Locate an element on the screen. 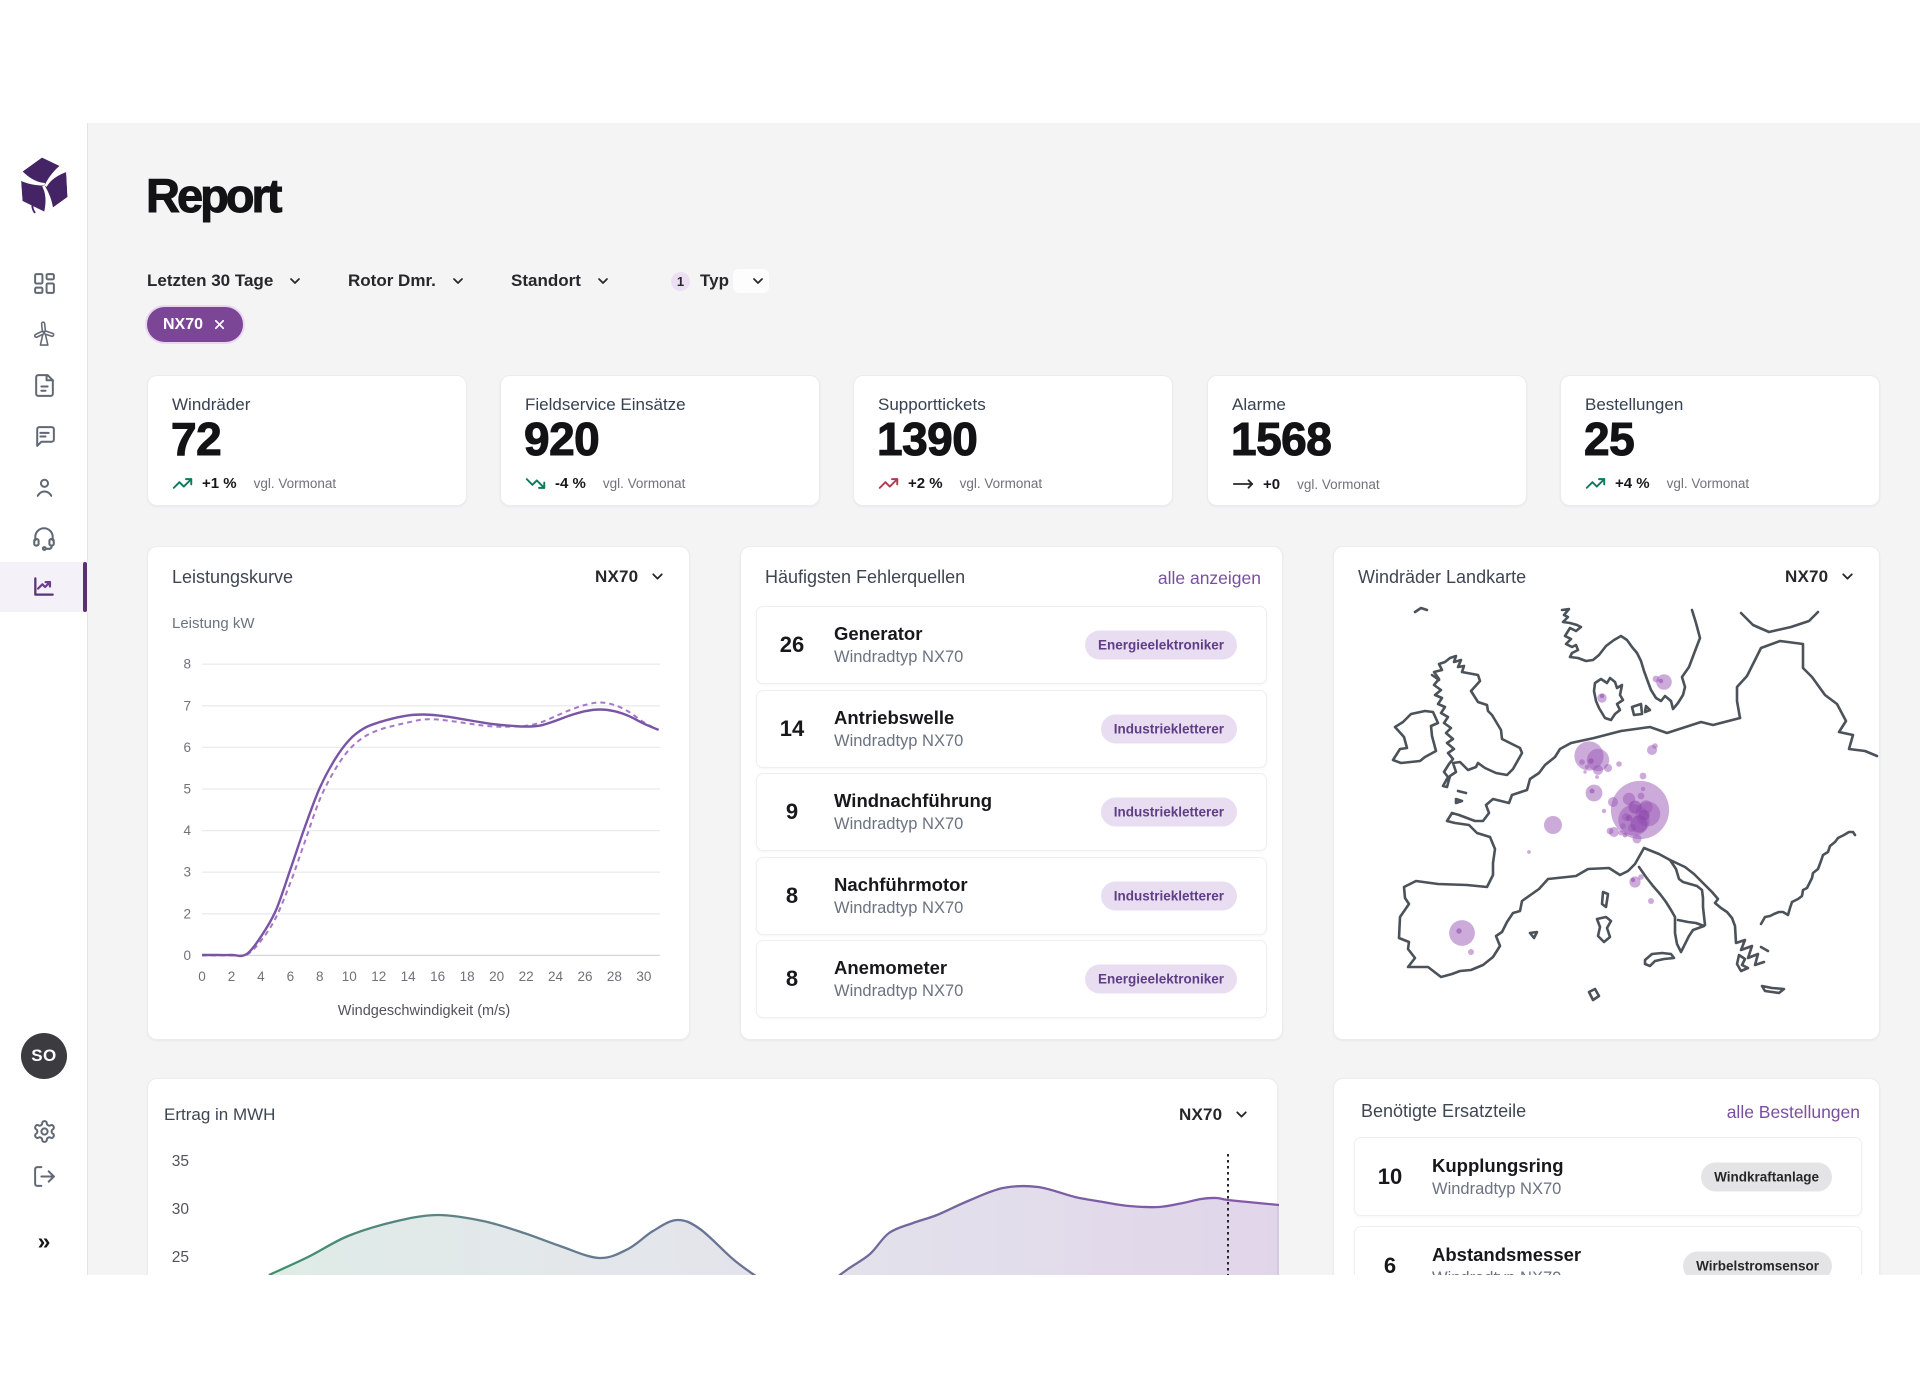  svg-text: 18 is located at coordinates (467, 976).